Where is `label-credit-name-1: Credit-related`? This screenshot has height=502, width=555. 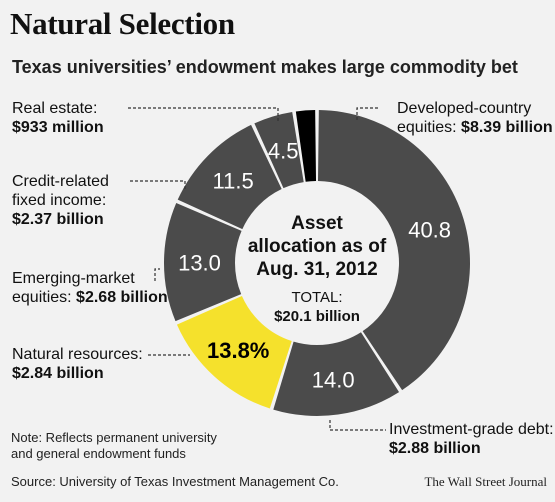 label-credit-name-1: Credit-related is located at coordinates (60, 181).